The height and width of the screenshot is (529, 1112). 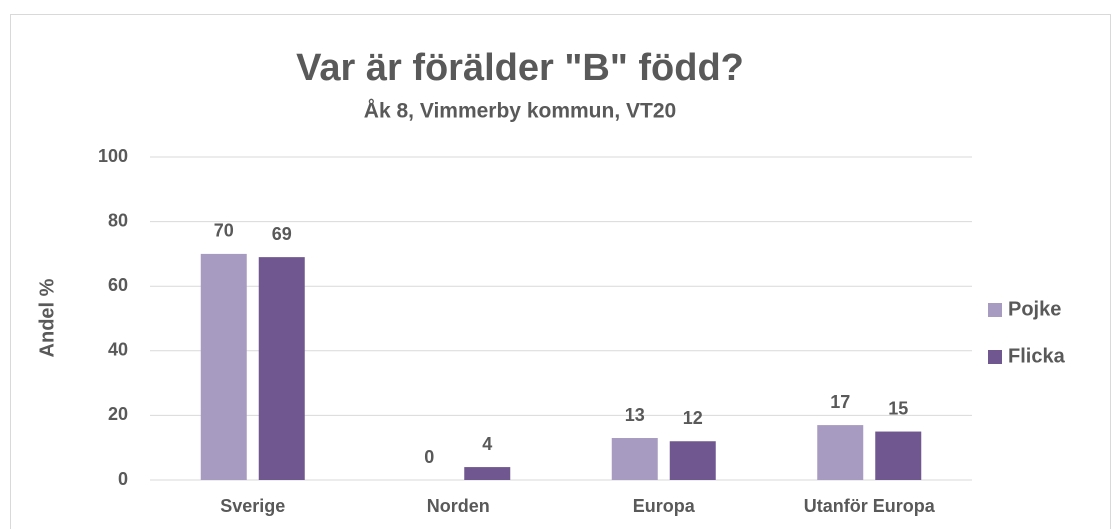 What do you see at coordinates (840, 402) in the screenshot?
I see `data-label: 17` at bounding box center [840, 402].